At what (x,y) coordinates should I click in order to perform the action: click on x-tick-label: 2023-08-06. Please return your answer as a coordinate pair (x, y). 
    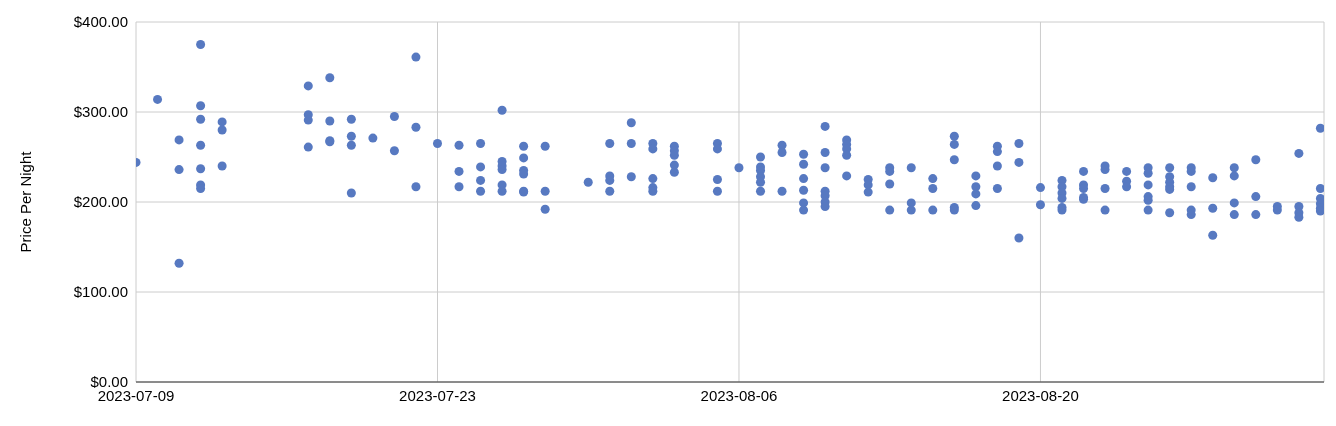
    Looking at the image, I should click on (739, 395).